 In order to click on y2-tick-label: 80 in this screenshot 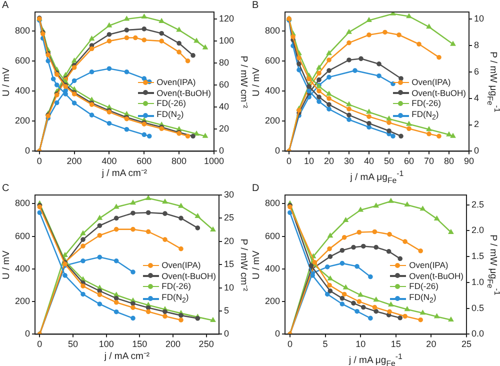, I will do `click(223, 63)`.